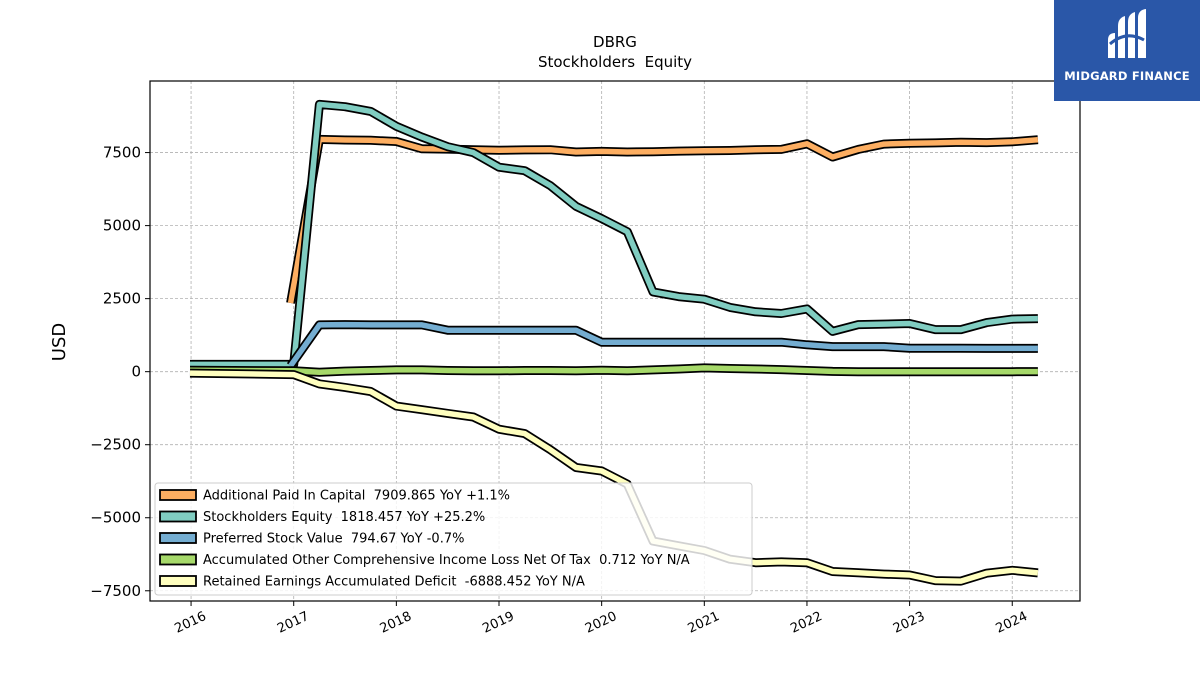 This screenshot has height=675, width=1200. What do you see at coordinates (122, 299) in the screenshot?
I see `y-tick-label: 2500` at bounding box center [122, 299].